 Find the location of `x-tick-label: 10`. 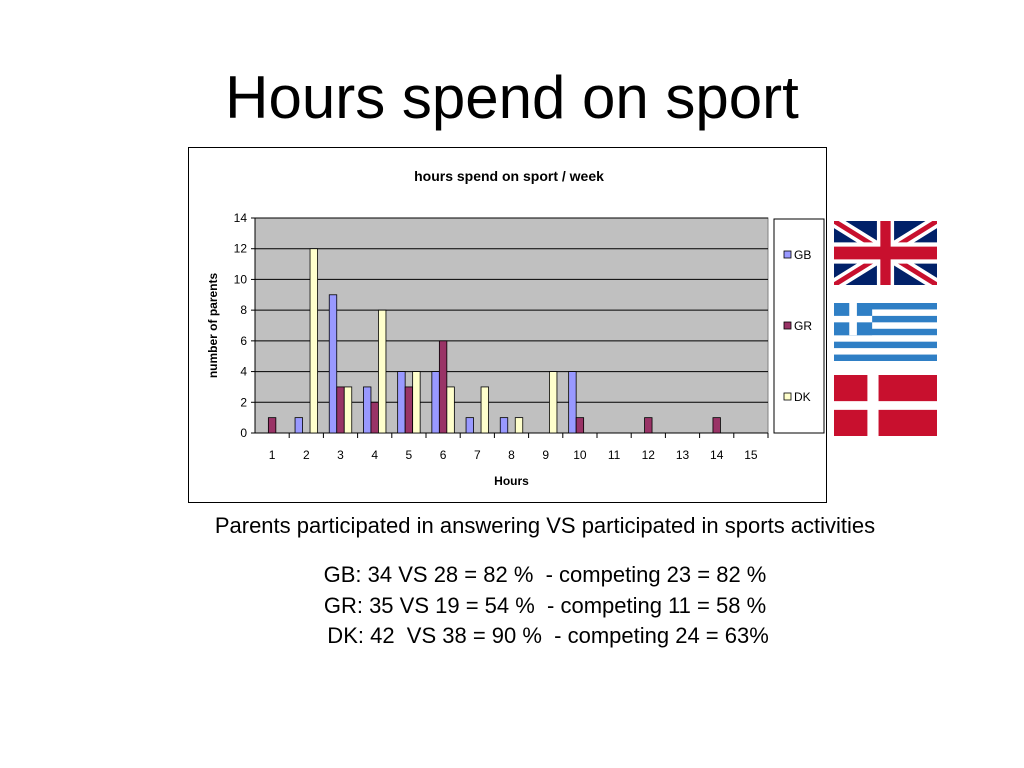

x-tick-label: 10 is located at coordinates (580, 455).